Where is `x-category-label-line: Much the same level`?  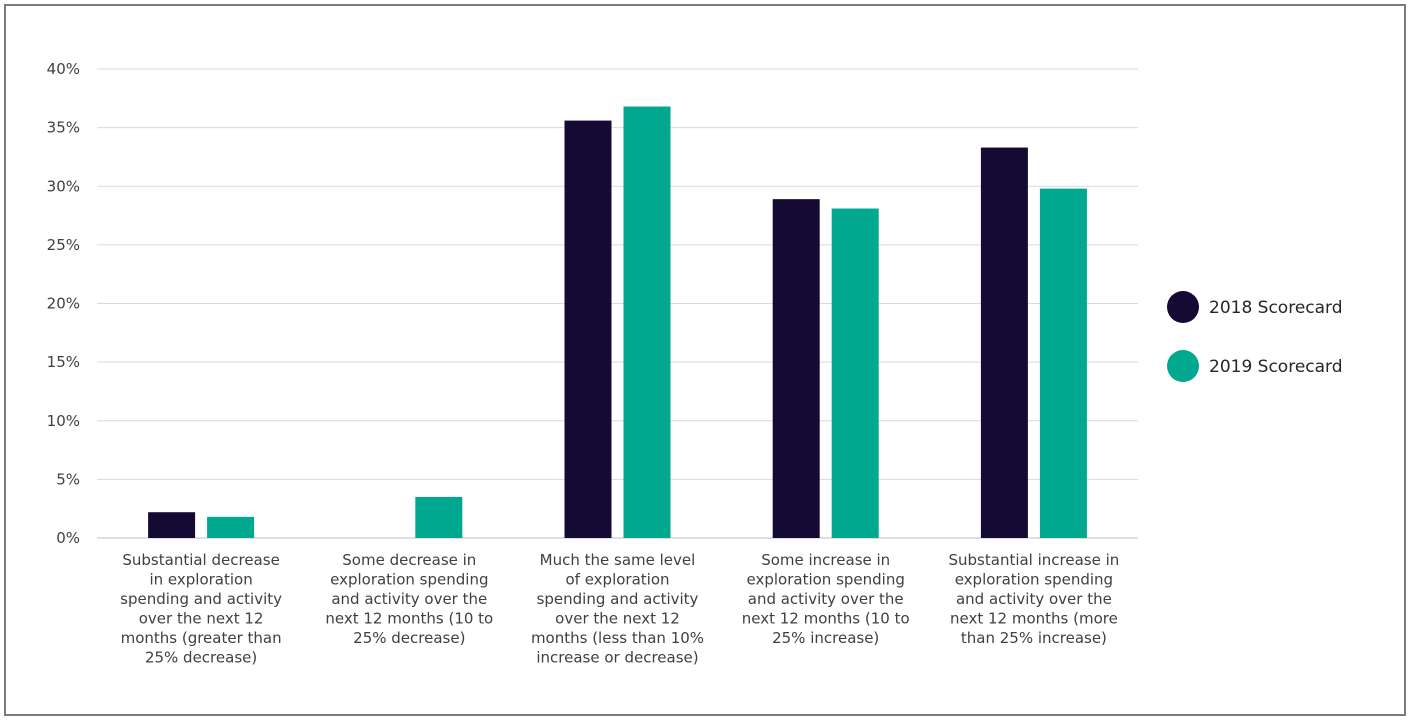
x-category-label-line: Much the same level is located at coordinates (618, 560).